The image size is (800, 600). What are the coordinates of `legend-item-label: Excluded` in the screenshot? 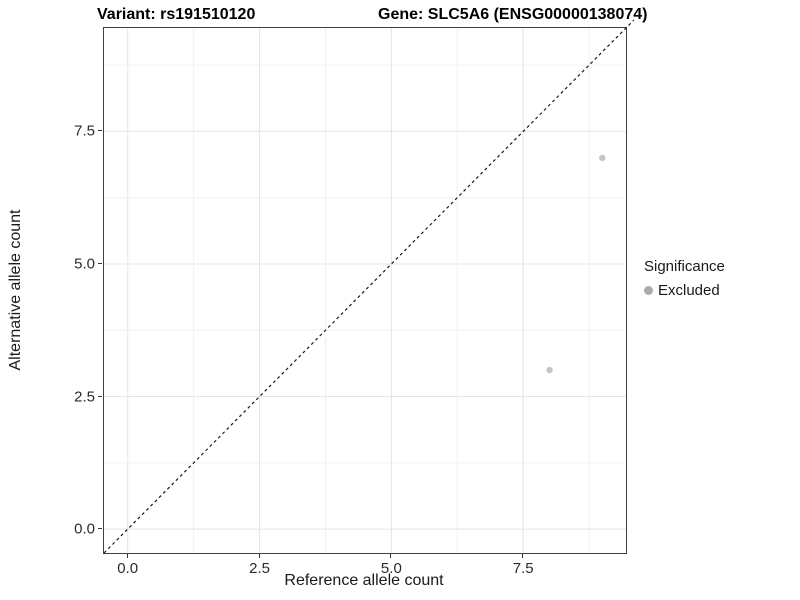 It's located at (689, 290).